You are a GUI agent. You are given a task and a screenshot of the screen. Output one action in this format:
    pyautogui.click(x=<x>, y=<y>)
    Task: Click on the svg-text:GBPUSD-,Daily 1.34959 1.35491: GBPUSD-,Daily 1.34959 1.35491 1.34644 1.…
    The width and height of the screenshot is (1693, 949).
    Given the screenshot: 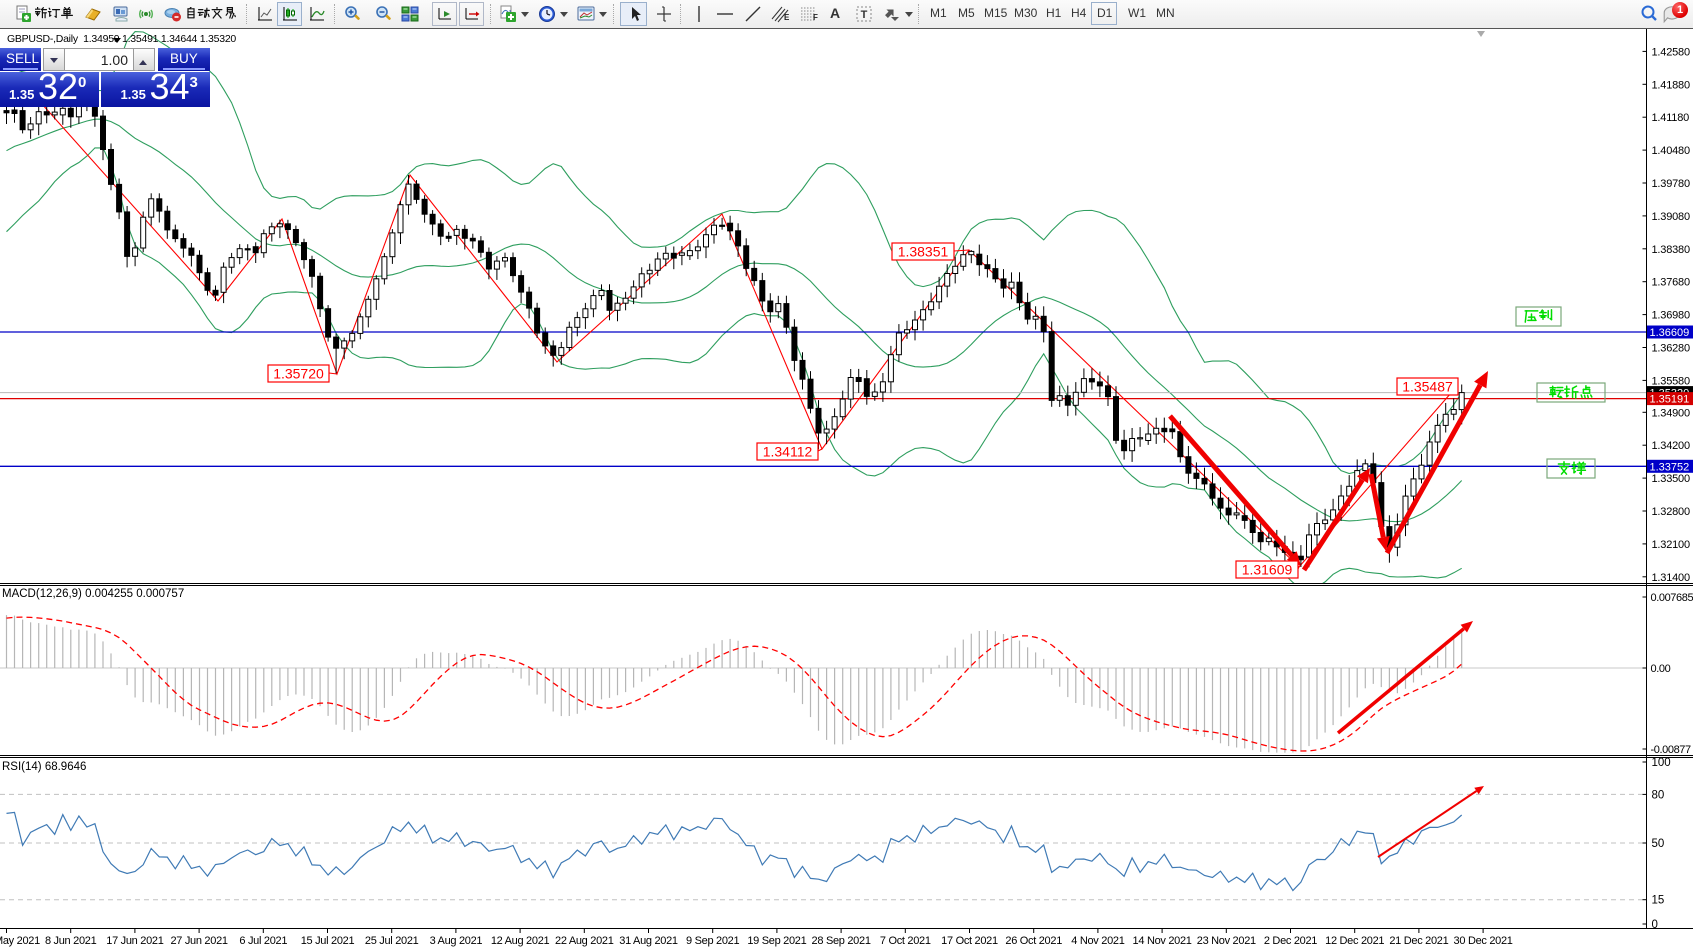 What is the action you would take?
    pyautogui.click(x=121, y=39)
    